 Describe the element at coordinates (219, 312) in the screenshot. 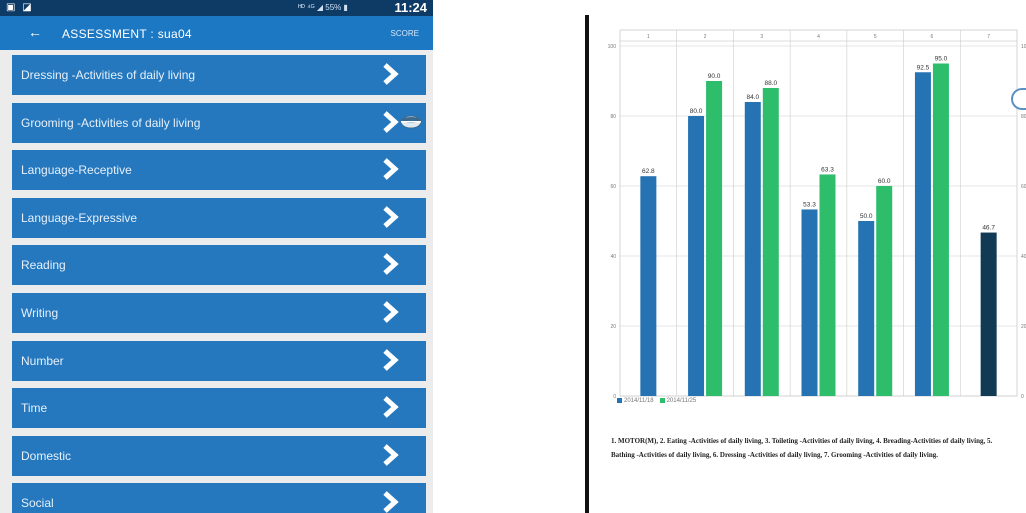

I see `list-item: Writing` at that location.